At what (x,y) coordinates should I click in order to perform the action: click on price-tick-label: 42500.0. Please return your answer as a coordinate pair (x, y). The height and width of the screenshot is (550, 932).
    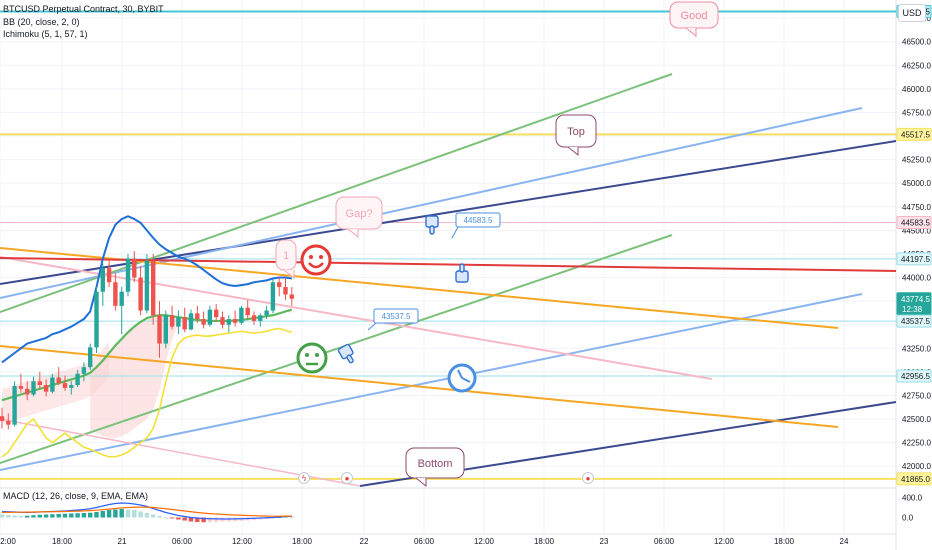
    Looking at the image, I should click on (916, 419).